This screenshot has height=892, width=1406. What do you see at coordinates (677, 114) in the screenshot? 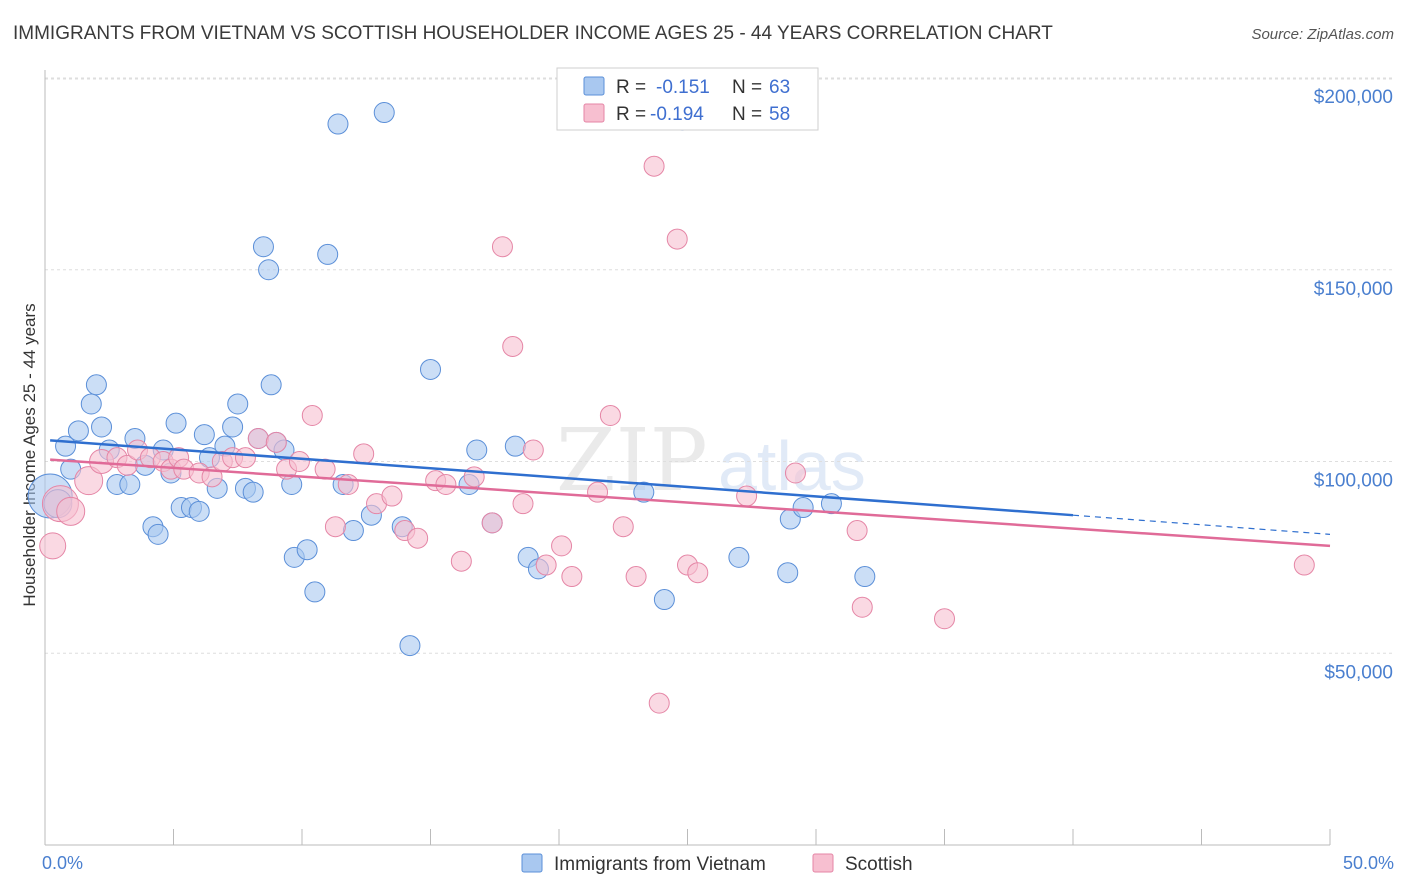
I see `legend-r-value-scottish: -0.194` at bounding box center [677, 114].